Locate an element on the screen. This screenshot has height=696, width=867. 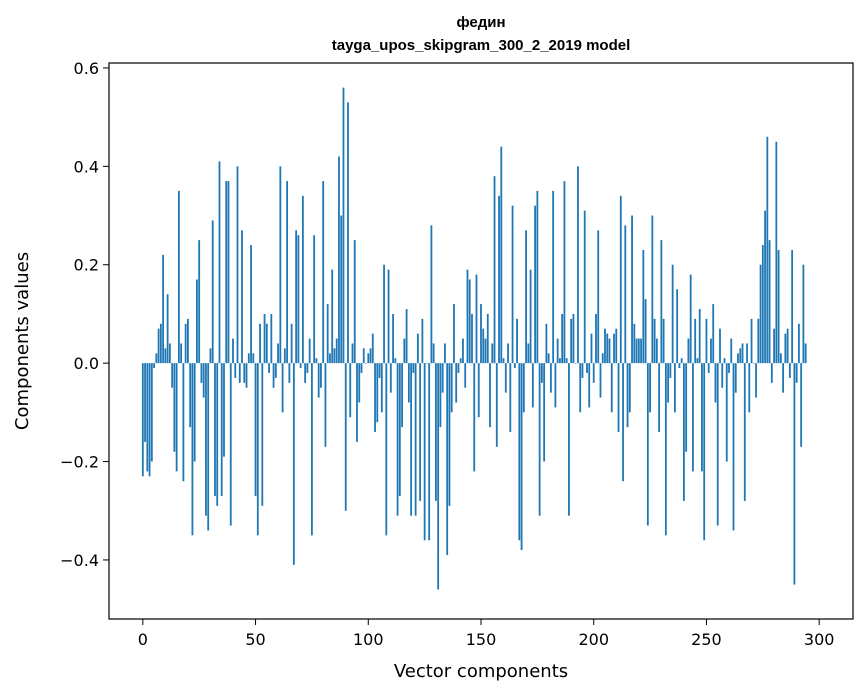
y-axis-ticks: −0.4 −0.2 0.0 0.2 0.4 0.6 is located at coordinates (84, 314).